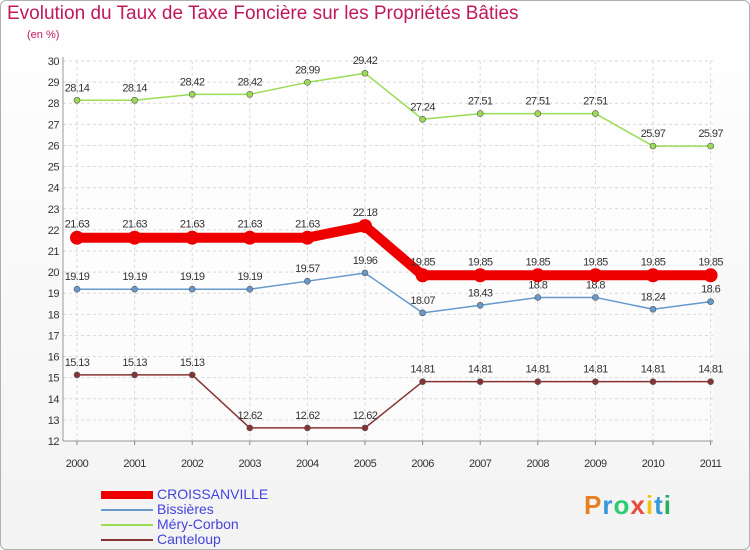 This screenshot has width=750, height=550. What do you see at coordinates (184, 539) in the screenshot?
I see `legend-item-canteloup: Canteloup` at bounding box center [184, 539].